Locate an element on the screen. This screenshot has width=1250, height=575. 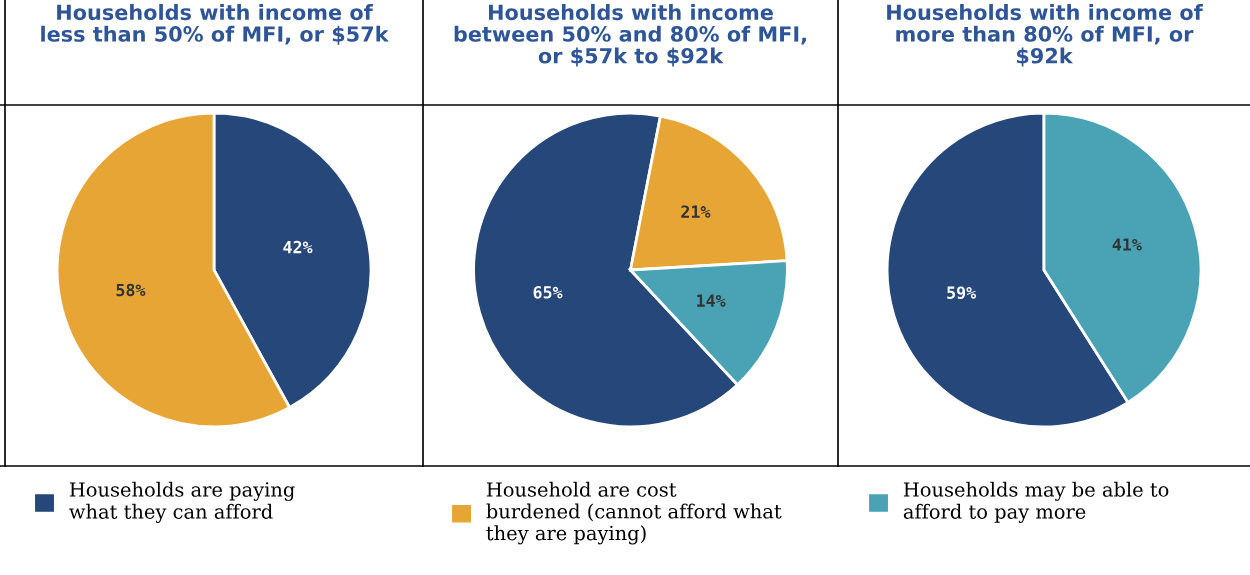
data-label: 41% is located at coordinates (1127, 244).